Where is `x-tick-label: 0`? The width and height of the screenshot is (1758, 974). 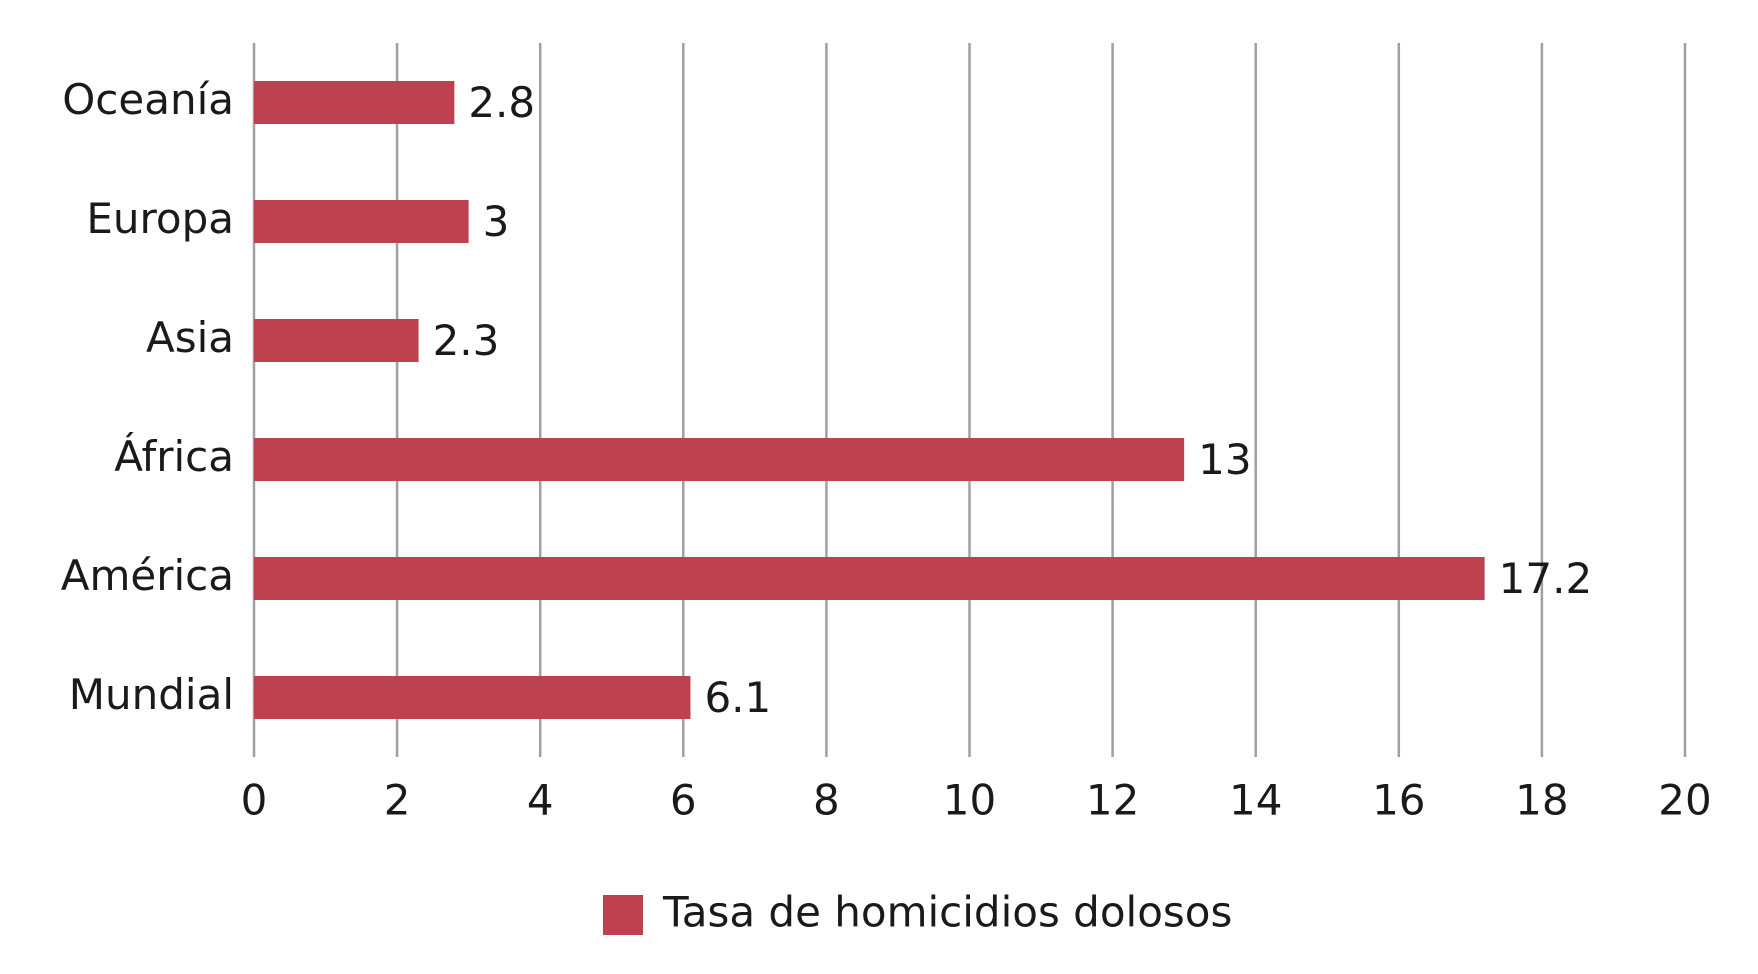 x-tick-label: 0 is located at coordinates (254, 800).